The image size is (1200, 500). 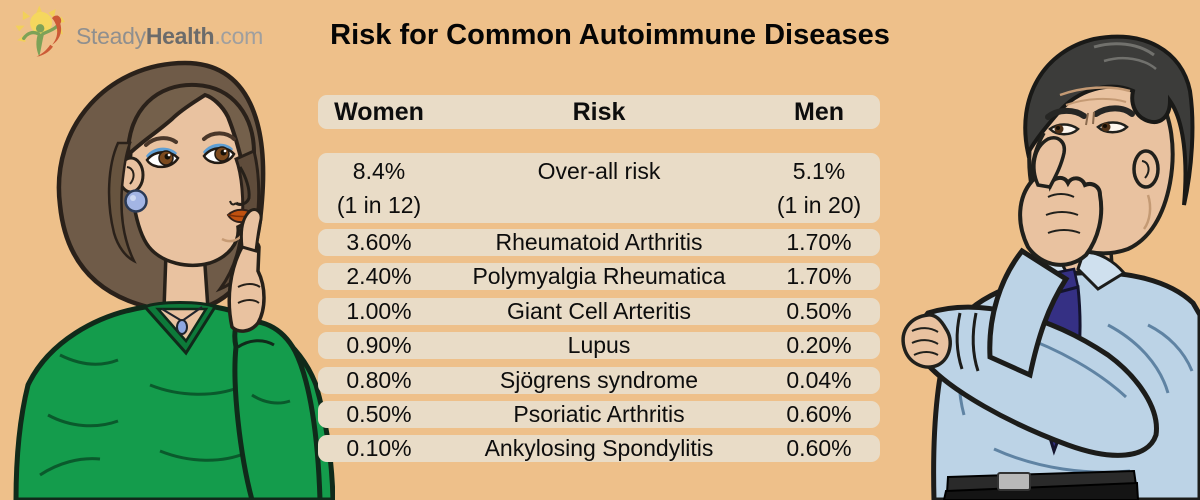 I want to click on row-men-value: 0.04%, so click(x=819, y=379).